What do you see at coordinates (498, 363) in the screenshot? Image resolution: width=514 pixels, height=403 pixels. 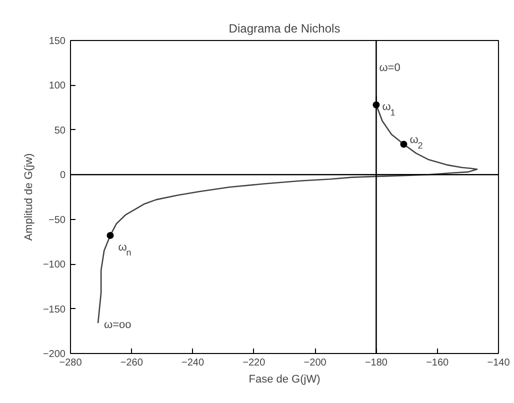 I see `x-tick-label: −140` at bounding box center [498, 363].